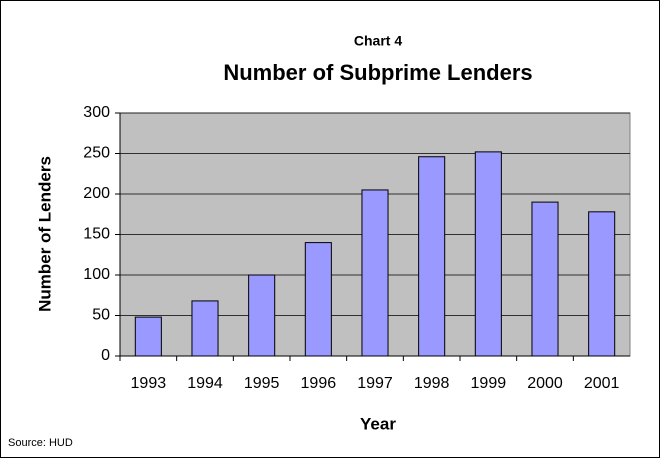 The width and height of the screenshot is (661, 459). I want to click on x-axis-label: Year, so click(378, 423).